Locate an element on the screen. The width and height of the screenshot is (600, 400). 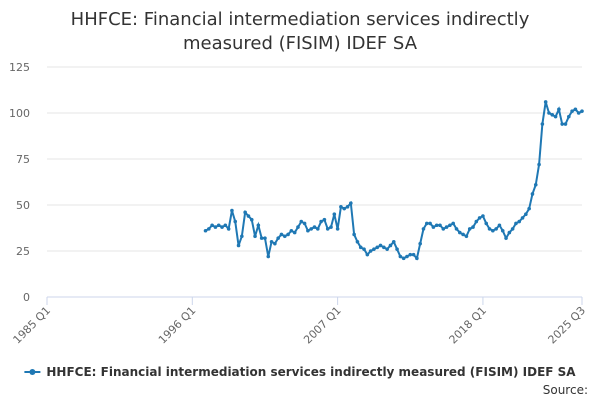
y-tick-label: 0 is located at coordinates (26, 297).